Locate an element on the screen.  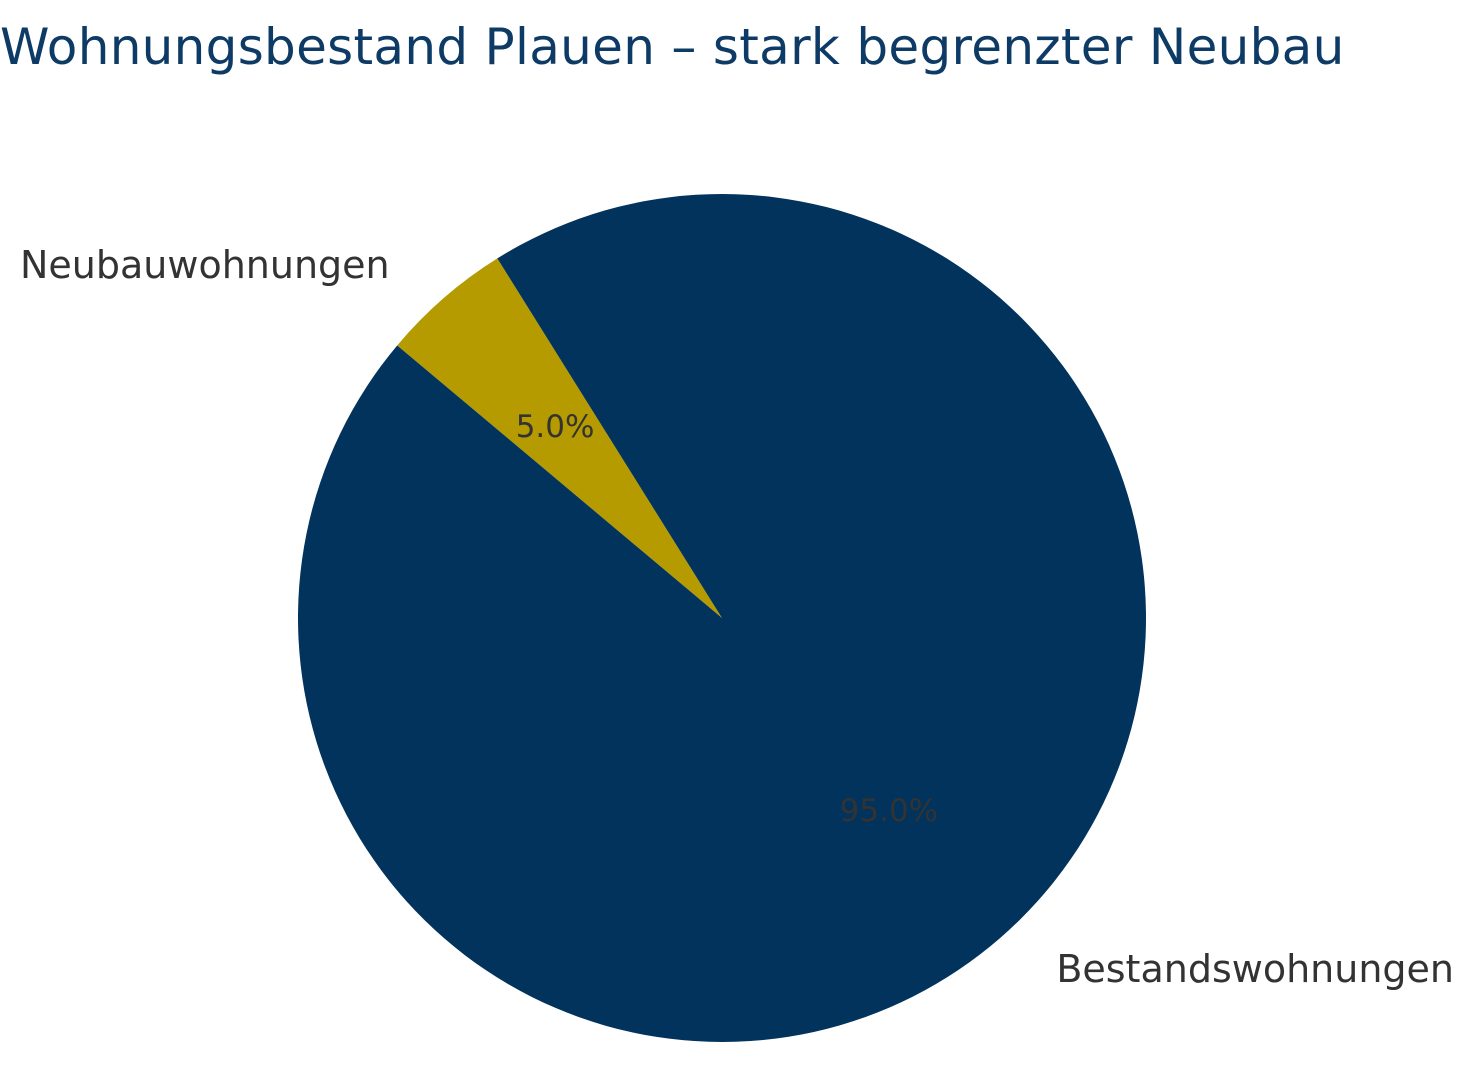
pie-slice-neubauwohnungen is located at coordinates (559, 438).